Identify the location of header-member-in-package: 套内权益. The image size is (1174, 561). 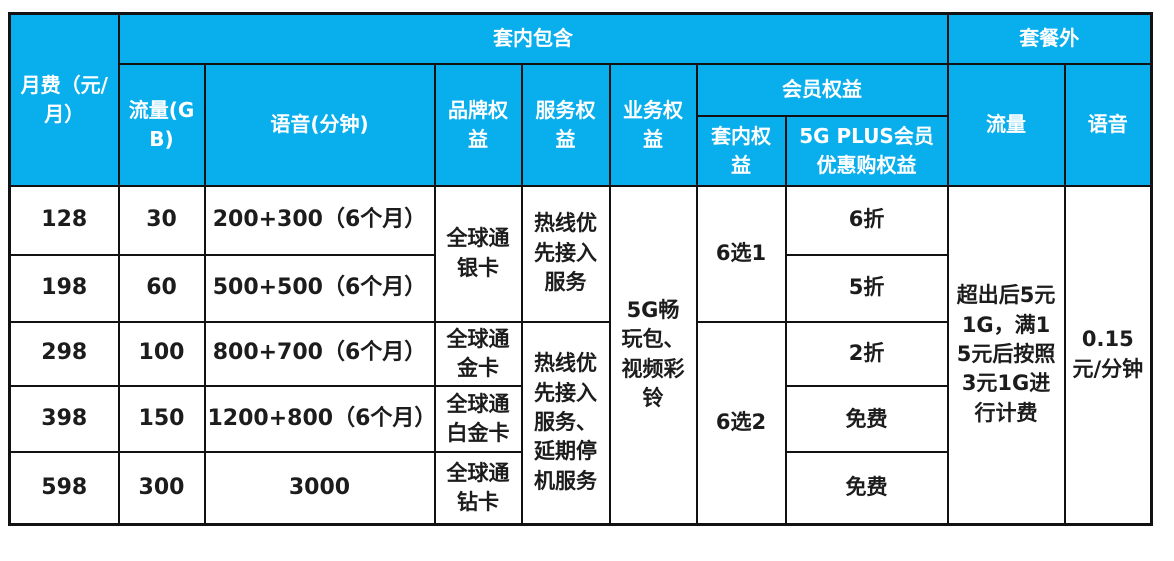
(741, 150).